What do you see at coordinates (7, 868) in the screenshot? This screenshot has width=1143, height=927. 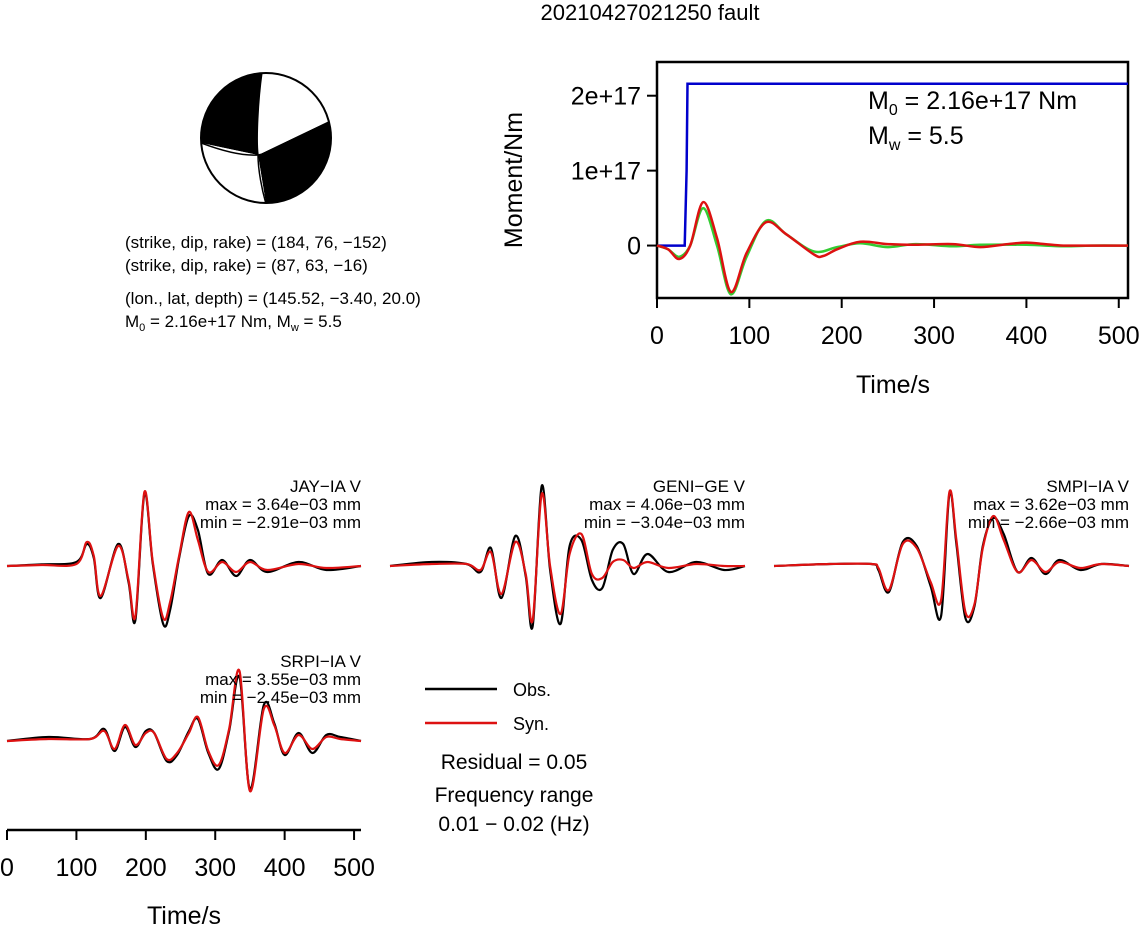 I see `waveform-x-tick-label: 0` at bounding box center [7, 868].